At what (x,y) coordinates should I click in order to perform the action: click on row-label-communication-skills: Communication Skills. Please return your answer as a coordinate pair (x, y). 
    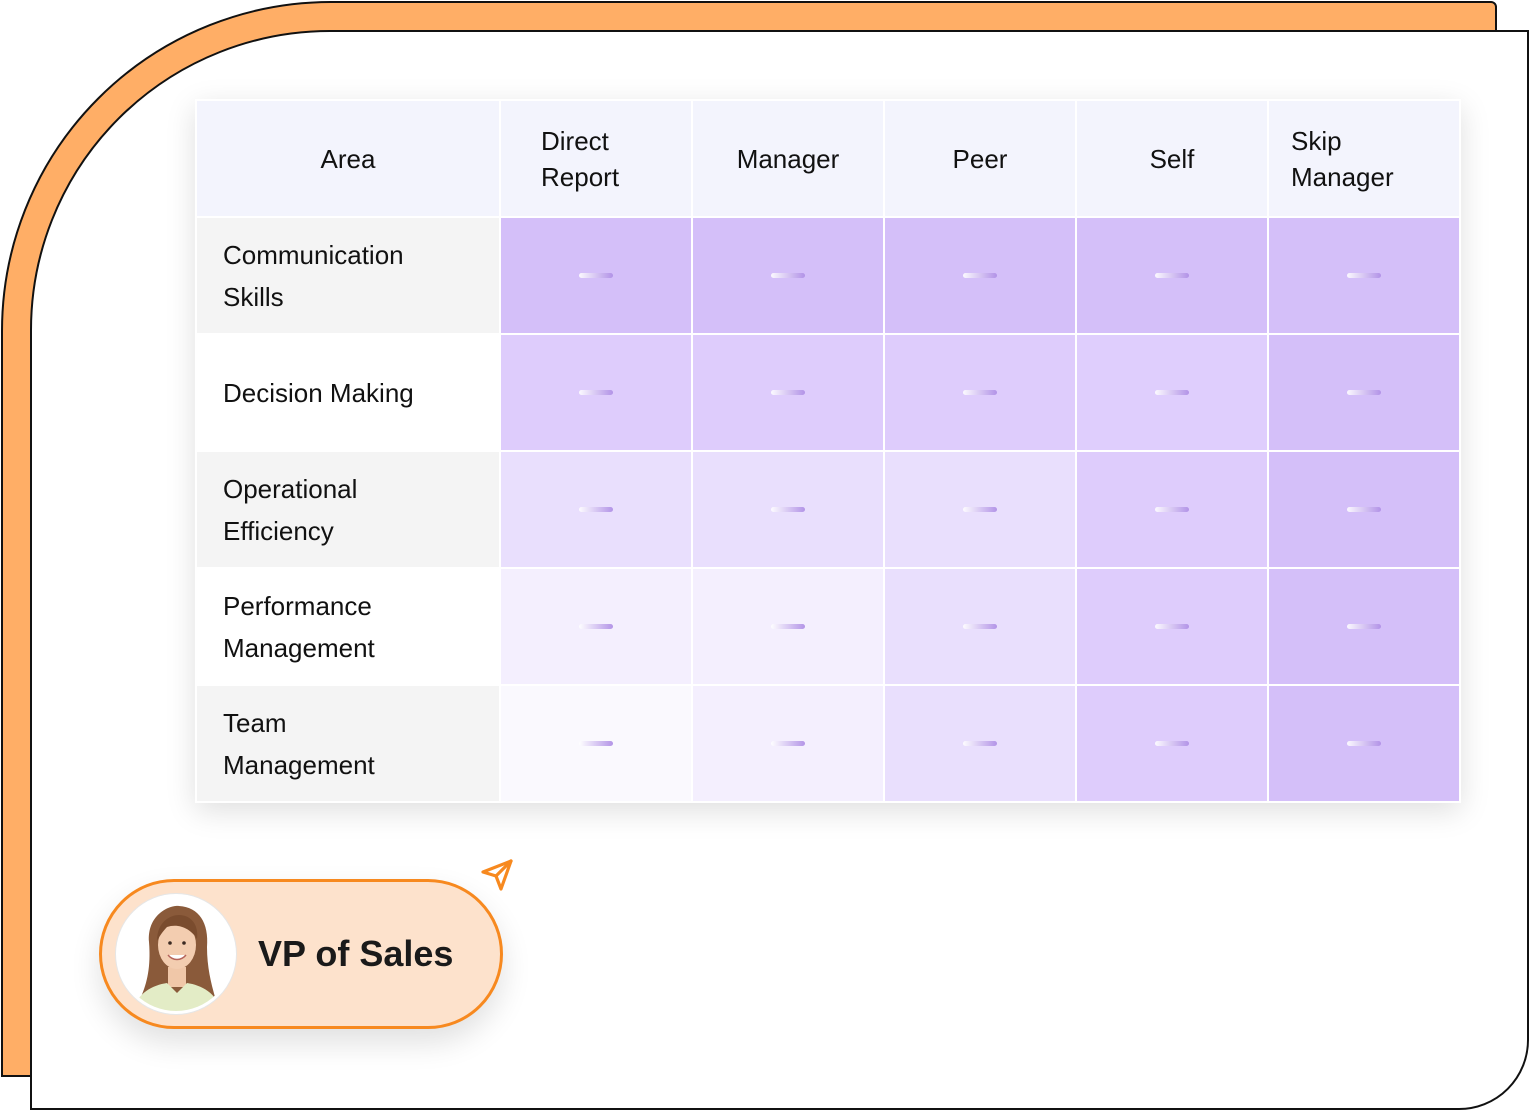
    Looking at the image, I should click on (348, 275).